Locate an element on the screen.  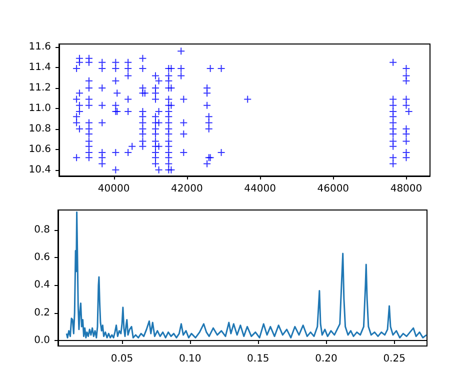
x-tick-label: 40000 is located at coordinates (114, 189).